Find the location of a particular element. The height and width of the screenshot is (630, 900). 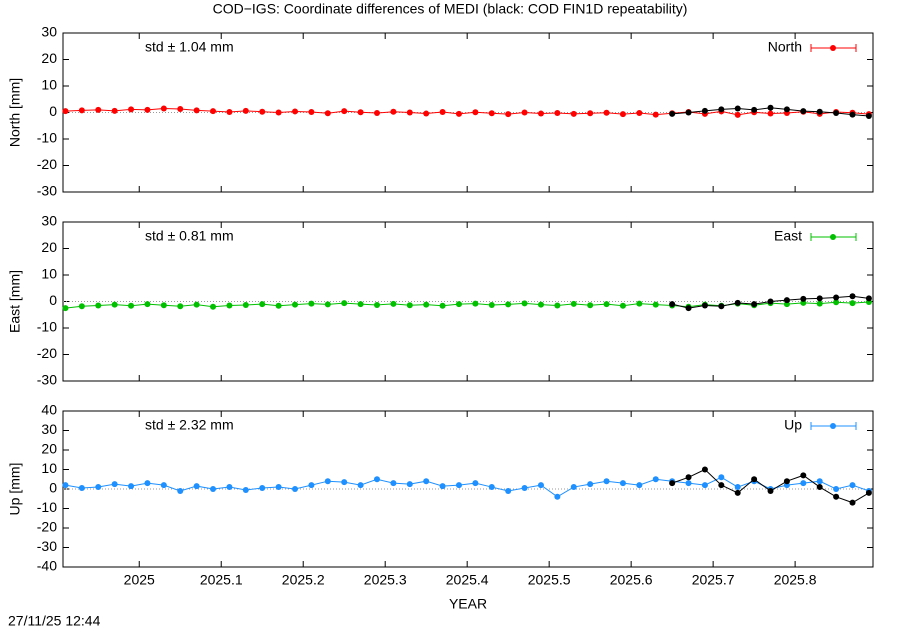

x-tick-label: 2025.4 is located at coordinates (467, 580).